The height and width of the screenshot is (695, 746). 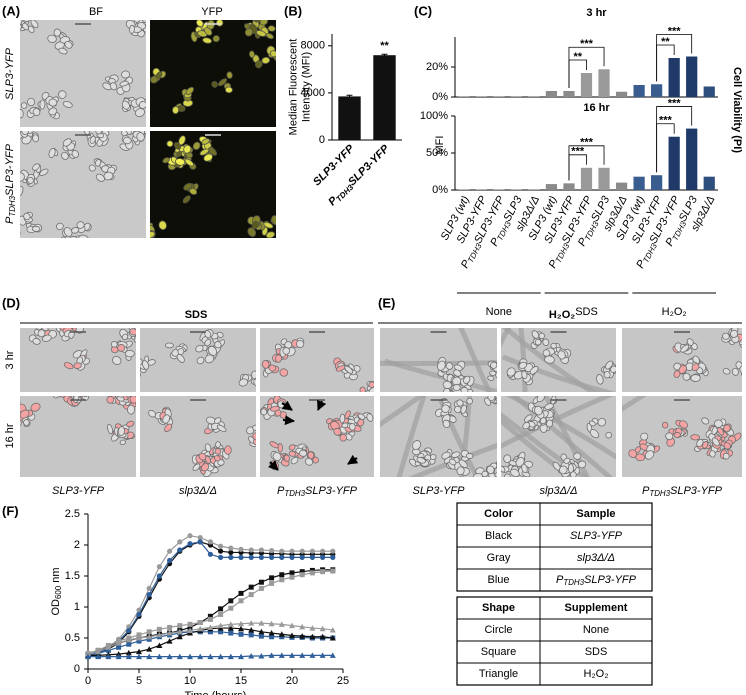 What do you see at coordinates (72, 514) in the screenshot?
I see `y-tick-label: 2.5` at bounding box center [72, 514].